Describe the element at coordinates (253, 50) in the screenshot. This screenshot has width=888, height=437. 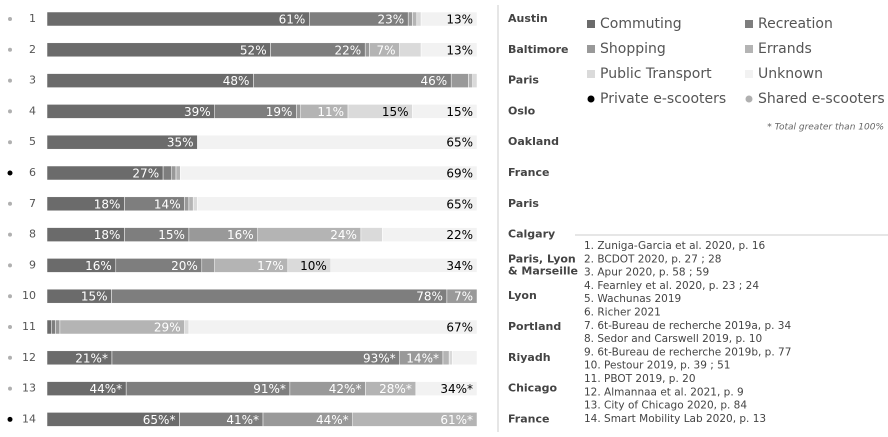
I see `value-label: 52%` at that location.